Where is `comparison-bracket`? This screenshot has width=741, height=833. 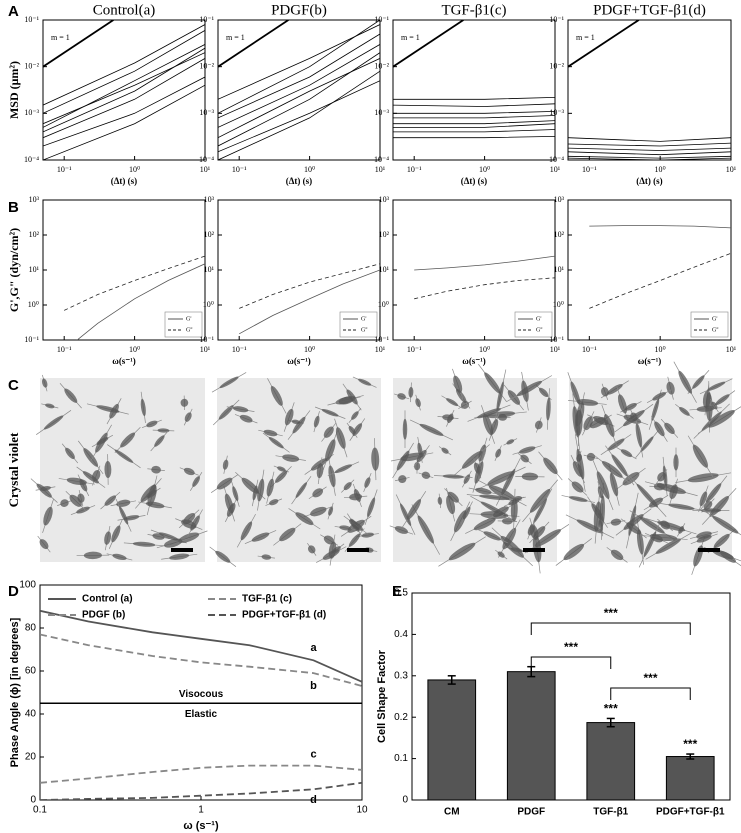 comparison-bracket is located at coordinates (610, 628).